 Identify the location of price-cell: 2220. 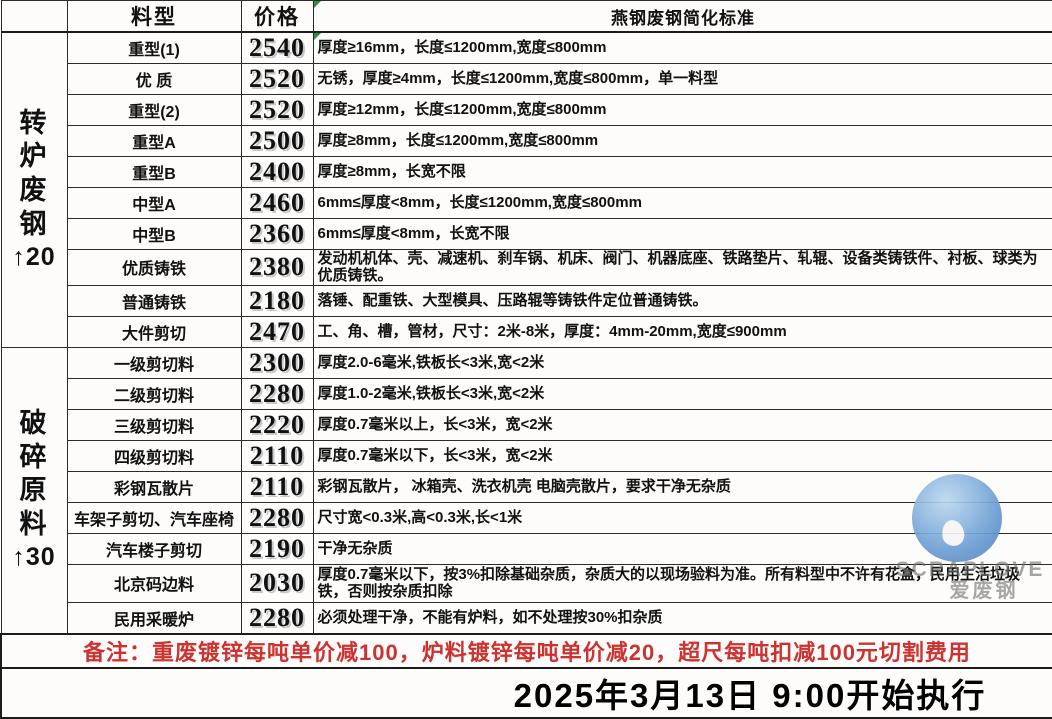
(277, 424).